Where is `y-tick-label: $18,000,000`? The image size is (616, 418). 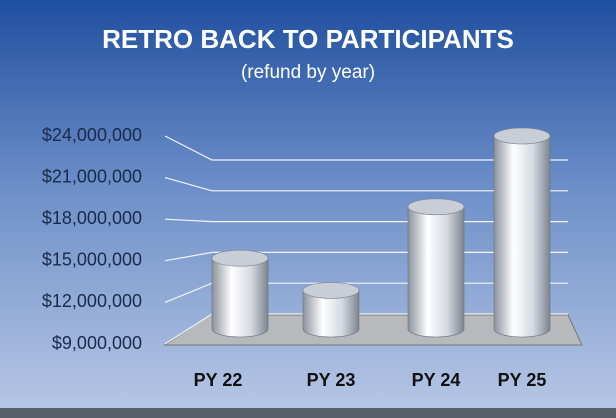
y-tick-label: $18,000,000 is located at coordinates (92, 218).